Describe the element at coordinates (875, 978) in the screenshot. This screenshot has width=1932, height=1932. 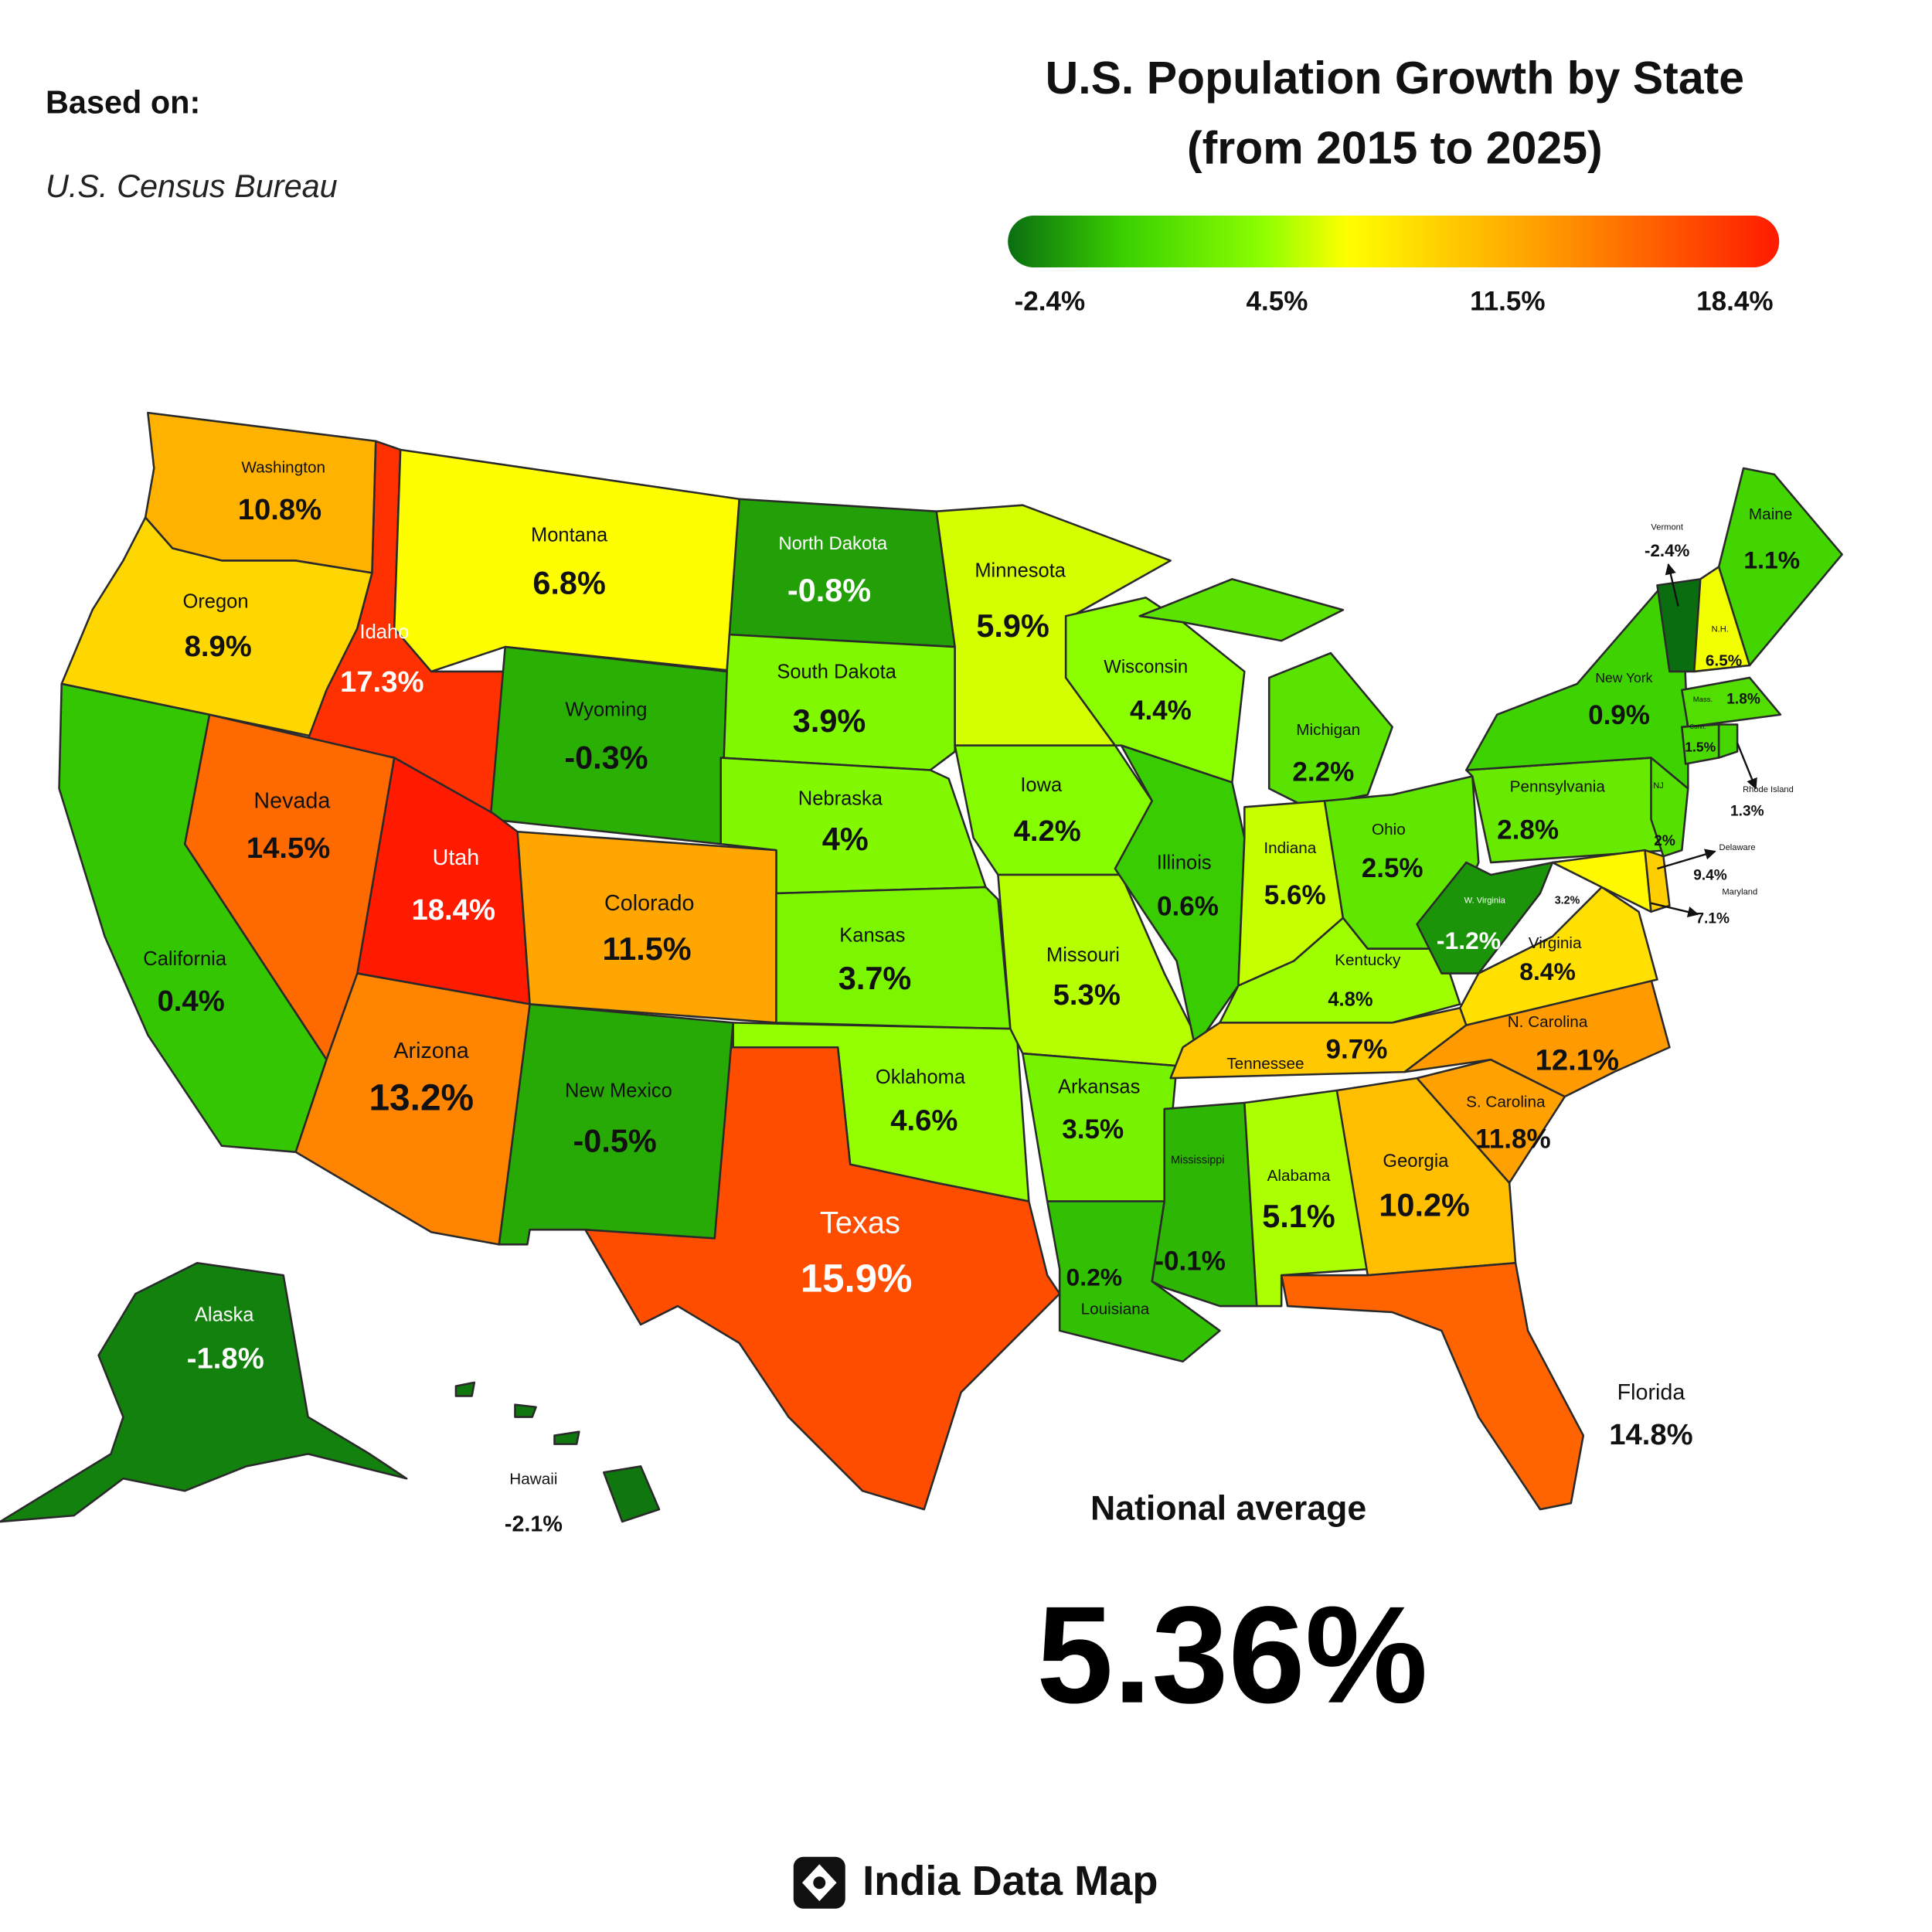
I see `state-value: 3.7%` at that location.